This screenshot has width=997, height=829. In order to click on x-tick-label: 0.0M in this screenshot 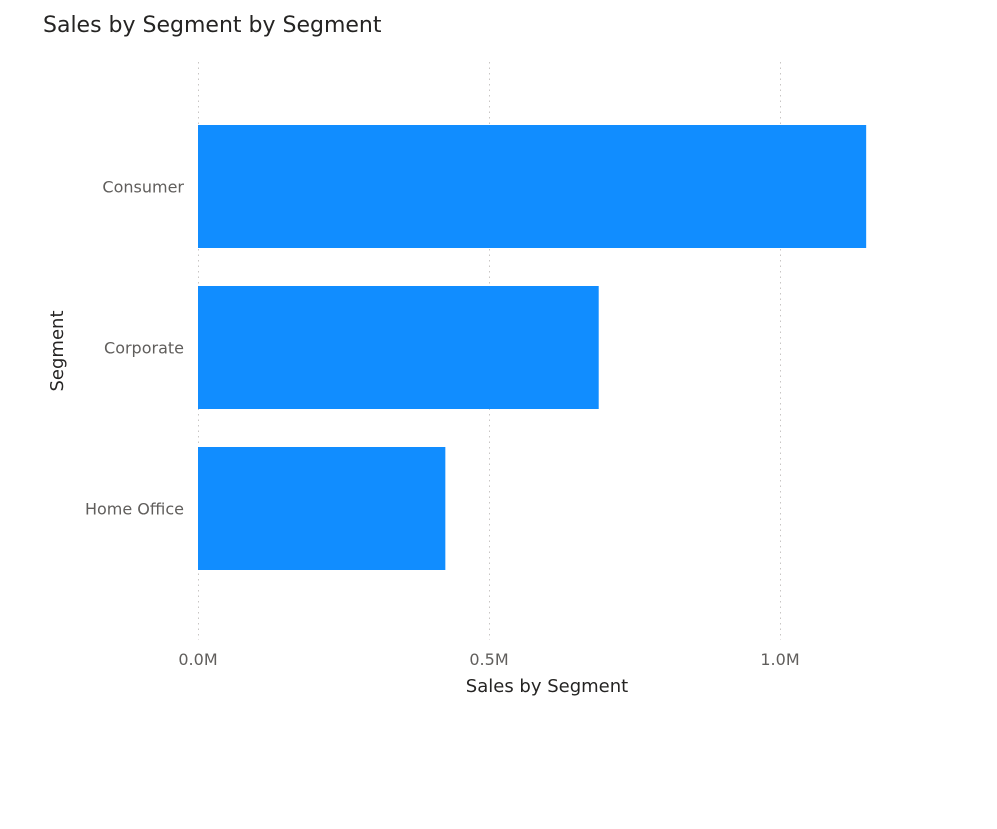, I will do `click(197, 659)`.